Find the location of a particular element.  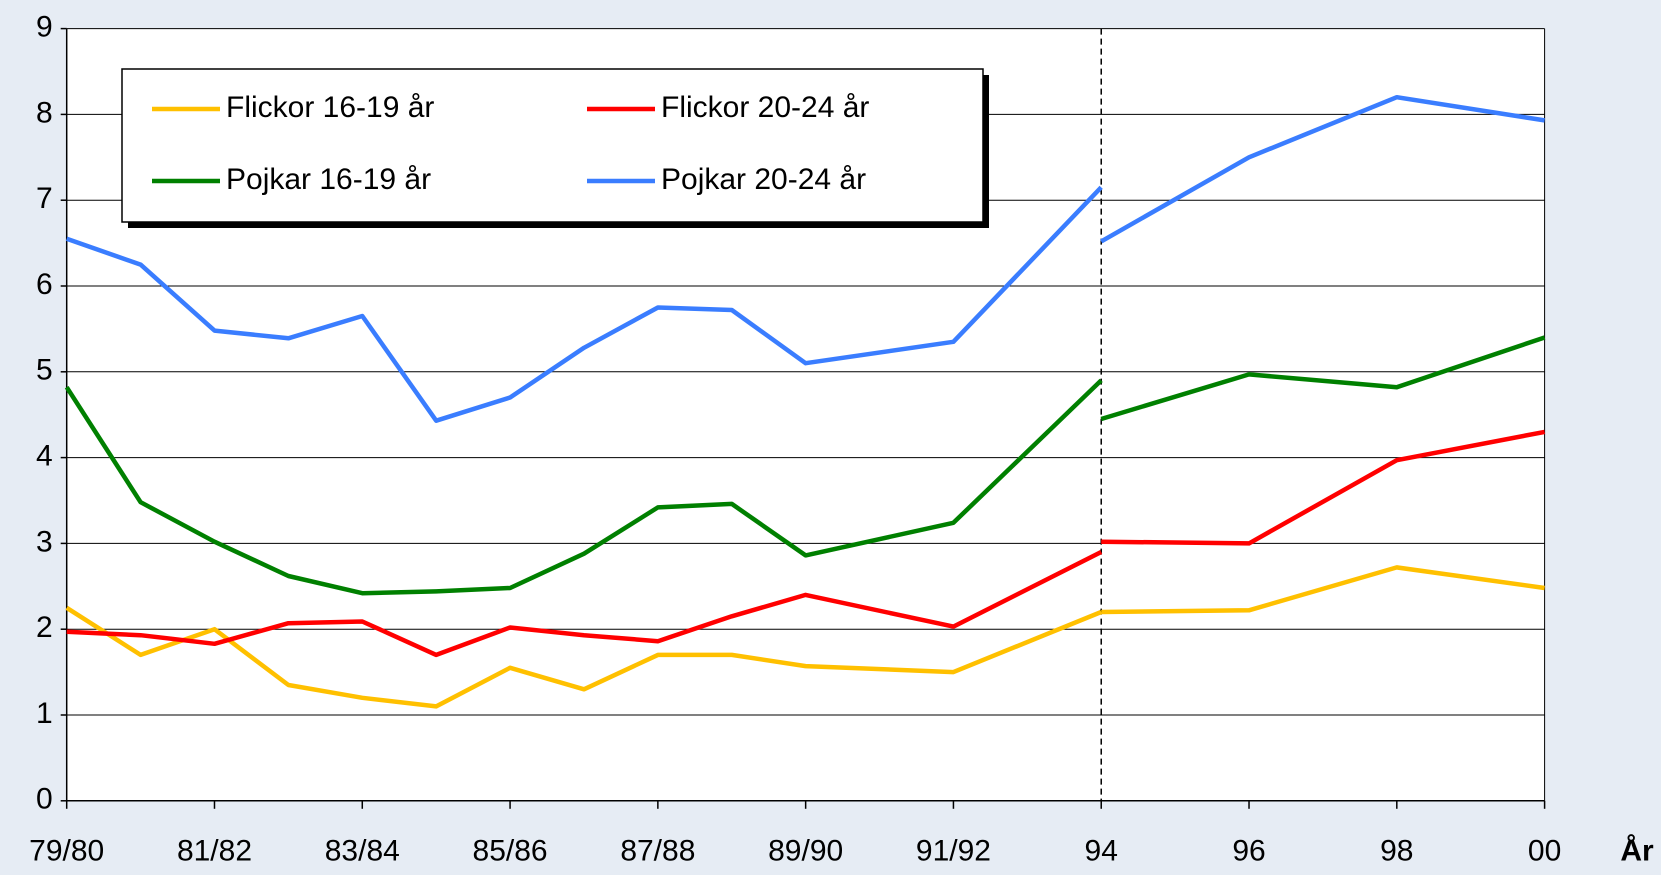

x-tick-label: 89/90 is located at coordinates (805, 851).